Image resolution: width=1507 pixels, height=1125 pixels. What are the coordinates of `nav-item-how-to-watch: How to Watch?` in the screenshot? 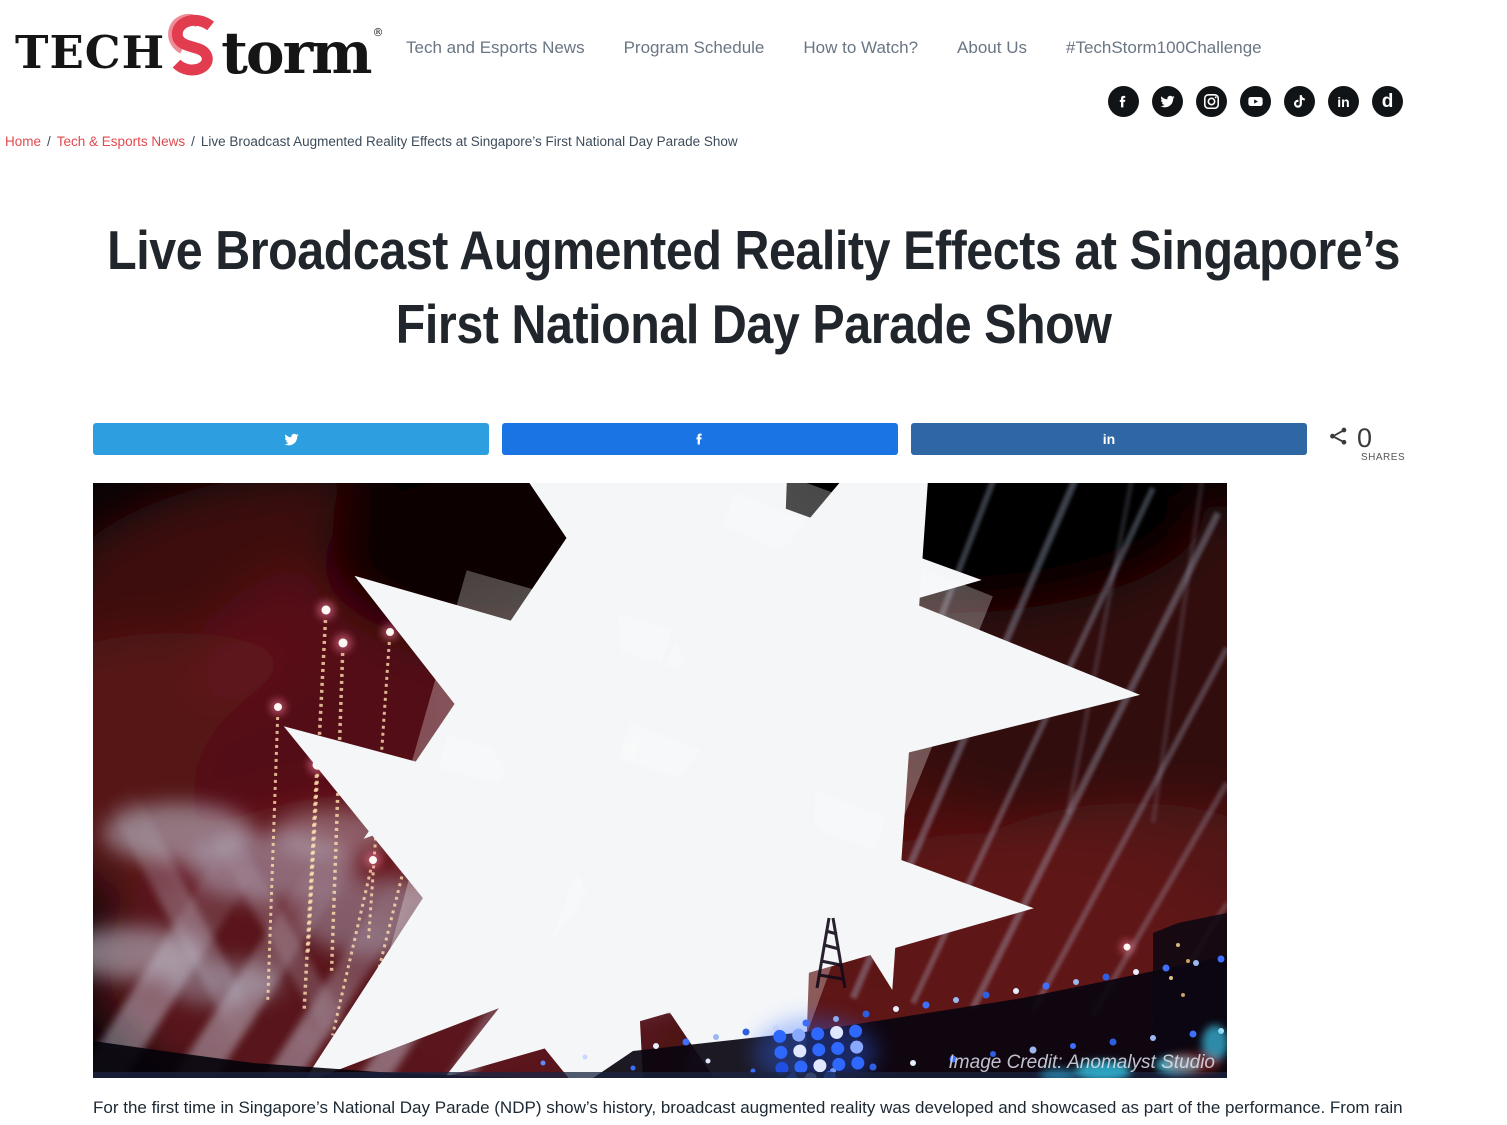 It's located at (861, 47).